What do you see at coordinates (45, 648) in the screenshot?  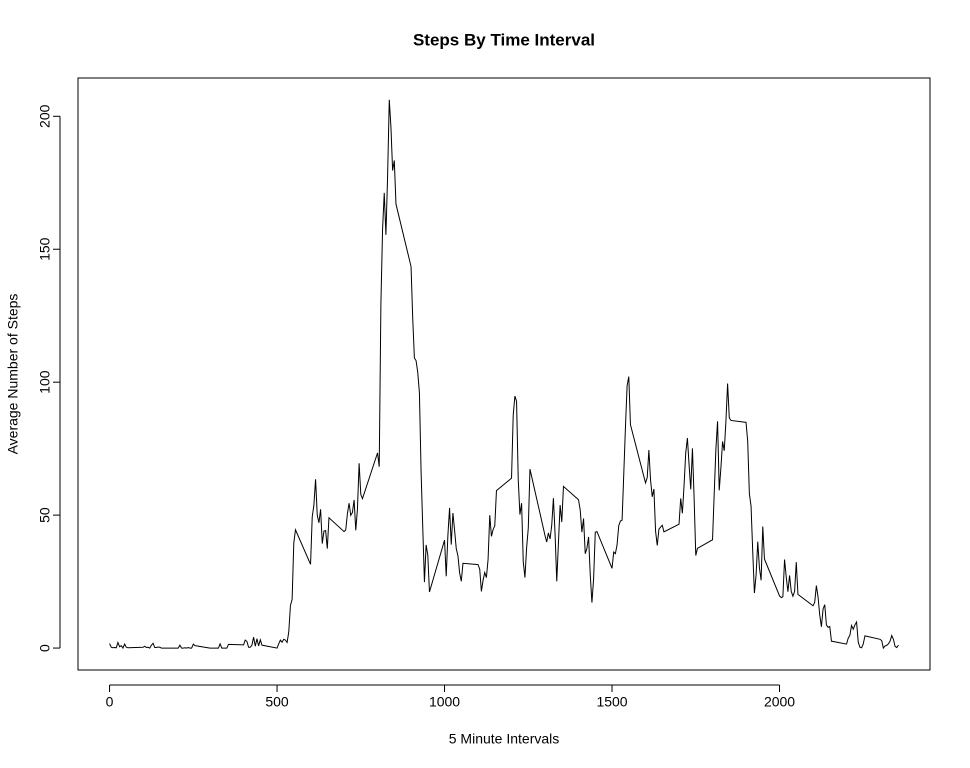 I see `y-tick-label: 0` at bounding box center [45, 648].